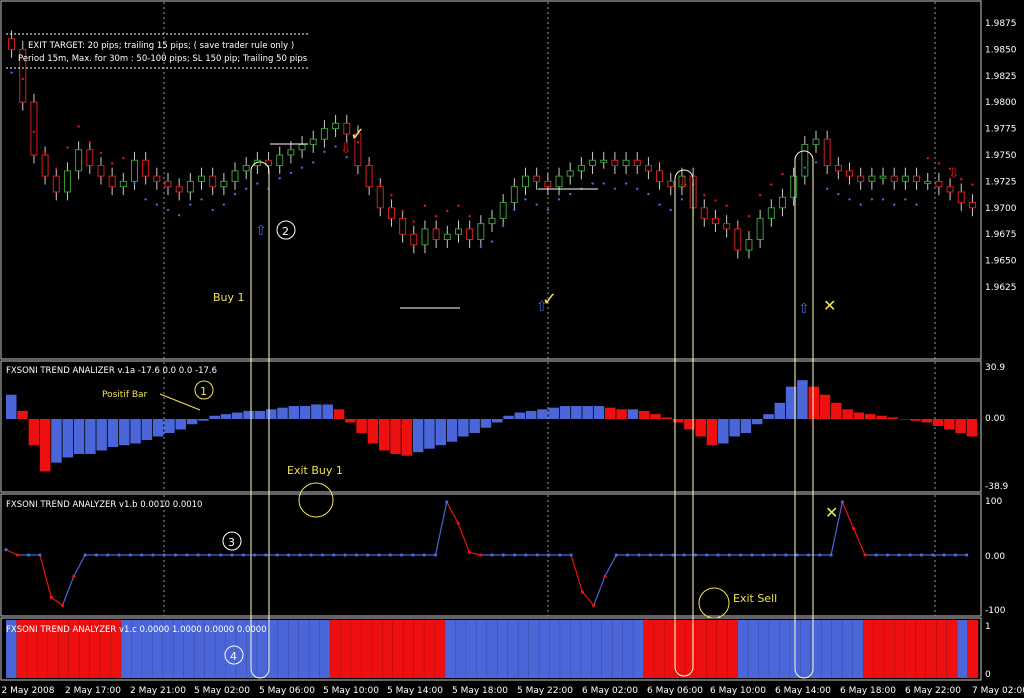 The image size is (1024, 698). I want to click on time-tick: 6 May 06:00, so click(675, 691).